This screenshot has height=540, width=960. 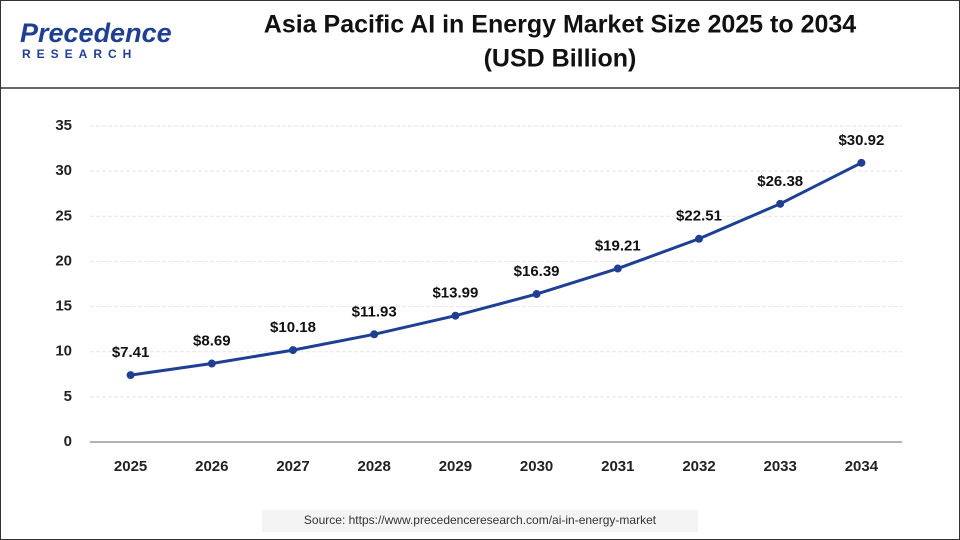 I want to click on y-tick-label: 5, so click(x=68, y=396).